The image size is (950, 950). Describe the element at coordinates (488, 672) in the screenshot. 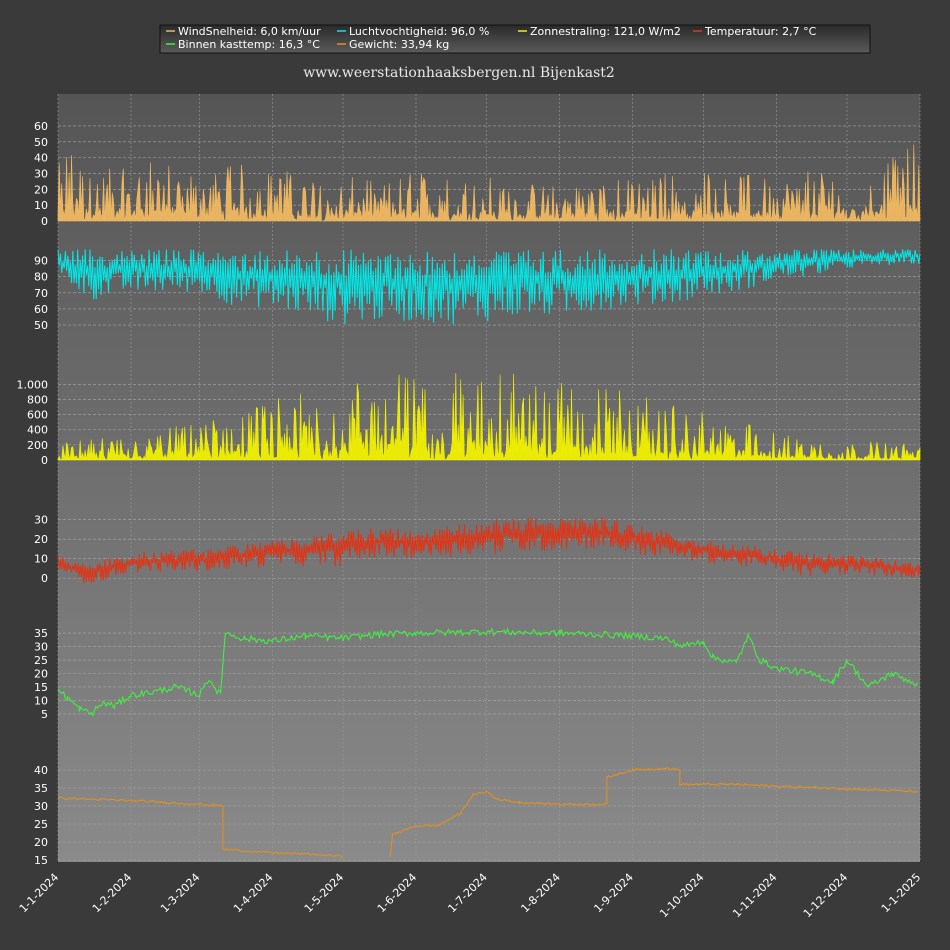

I see `series-binnen-kasttemp` at that location.